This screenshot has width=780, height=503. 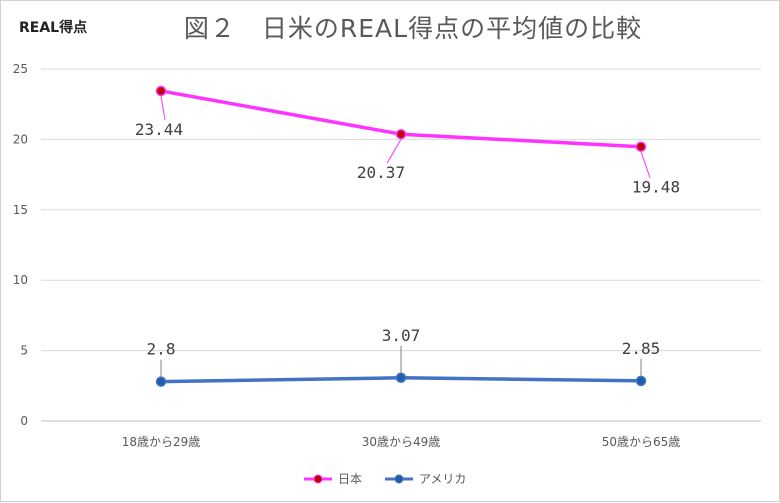 What do you see at coordinates (159, 129) in the screenshot?
I see `data-label-0-0: 23.44` at bounding box center [159, 129].